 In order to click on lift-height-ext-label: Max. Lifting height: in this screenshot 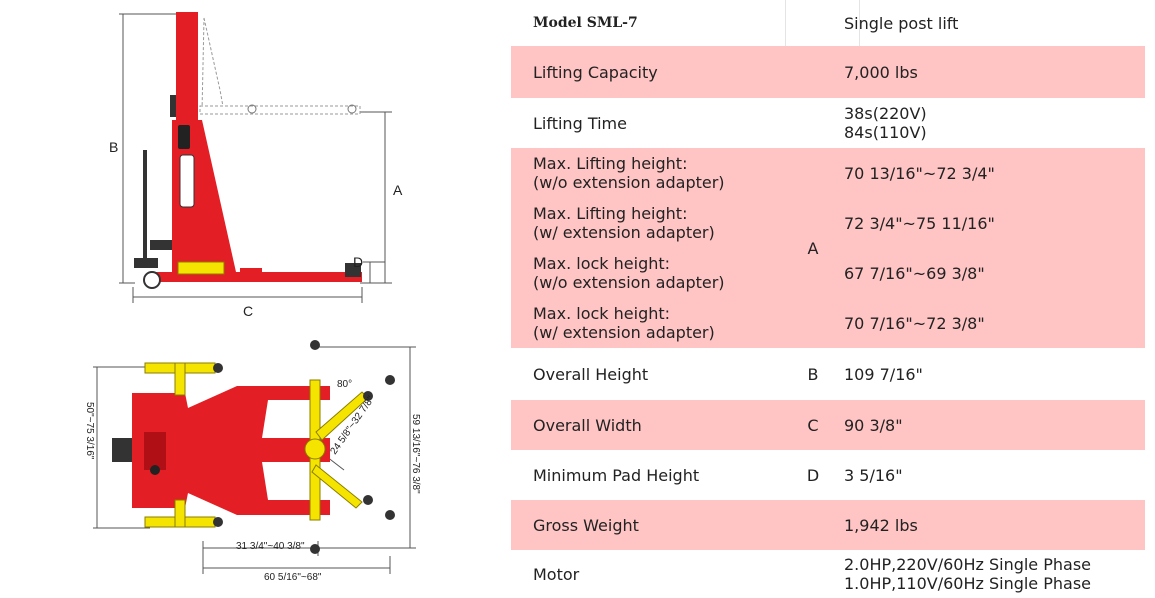, I will do `click(610, 213)`.